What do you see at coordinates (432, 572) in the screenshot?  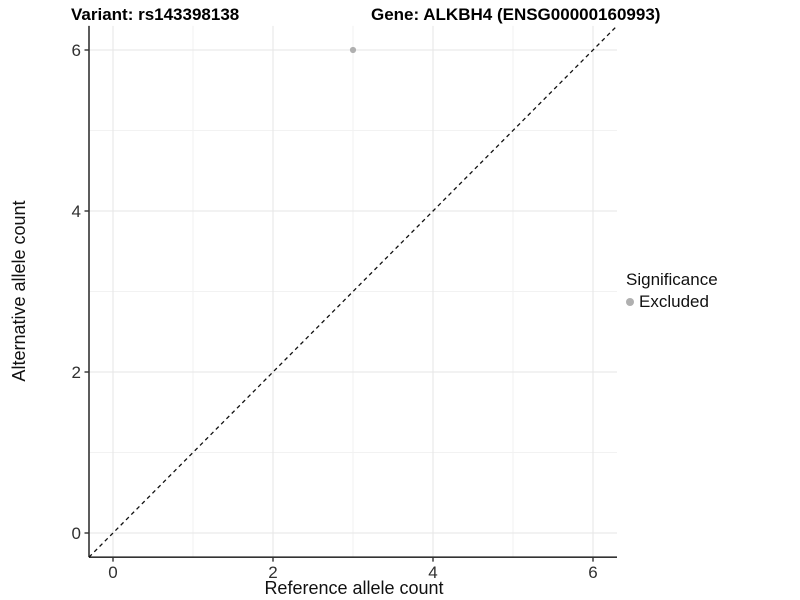 I see `x-tick-label: 4` at bounding box center [432, 572].